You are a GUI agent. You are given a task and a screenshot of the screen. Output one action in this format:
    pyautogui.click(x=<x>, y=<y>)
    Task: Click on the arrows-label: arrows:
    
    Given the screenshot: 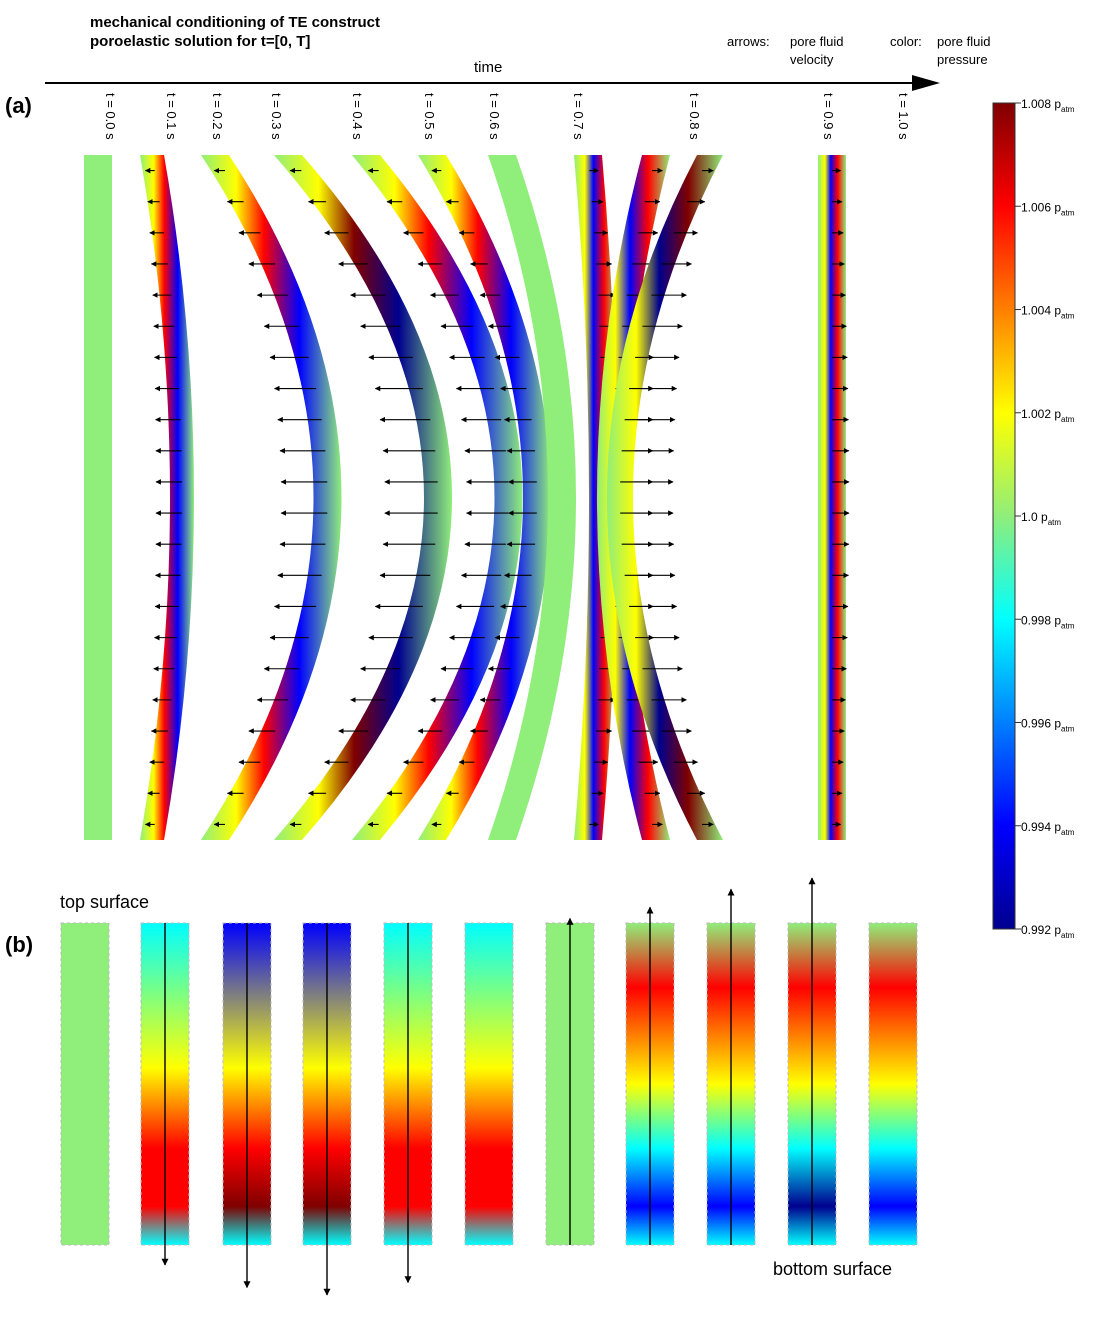 What is the action you would take?
    pyautogui.click(x=748, y=41)
    